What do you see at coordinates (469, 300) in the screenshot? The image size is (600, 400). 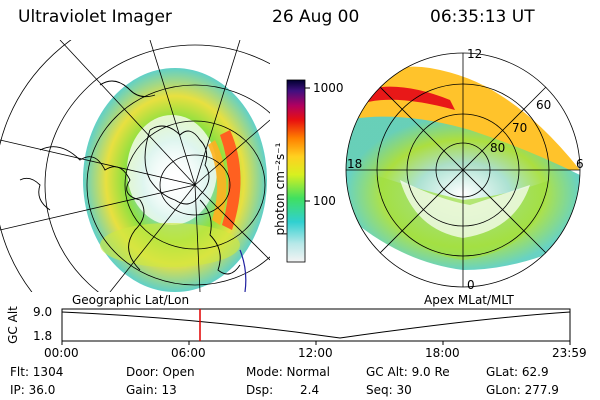 I see `right-panel-caption: Apex MLat/MLT` at bounding box center [469, 300].